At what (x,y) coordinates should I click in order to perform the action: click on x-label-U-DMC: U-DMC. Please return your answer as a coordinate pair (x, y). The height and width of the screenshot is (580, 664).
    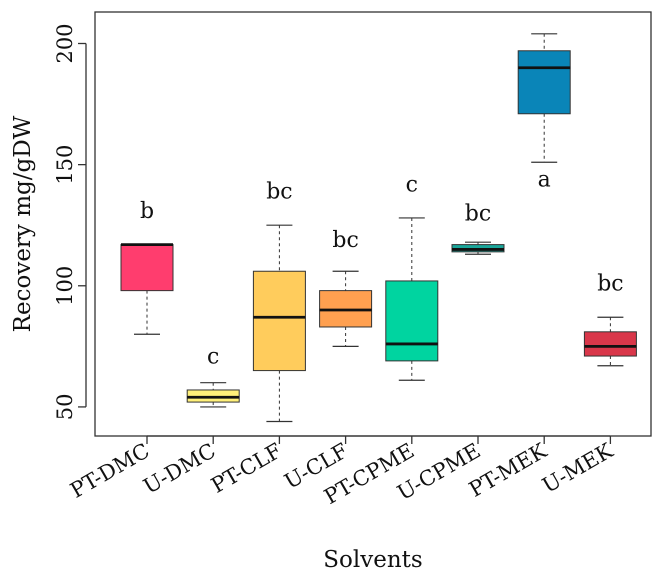
    Looking at the image, I should click on (179, 469).